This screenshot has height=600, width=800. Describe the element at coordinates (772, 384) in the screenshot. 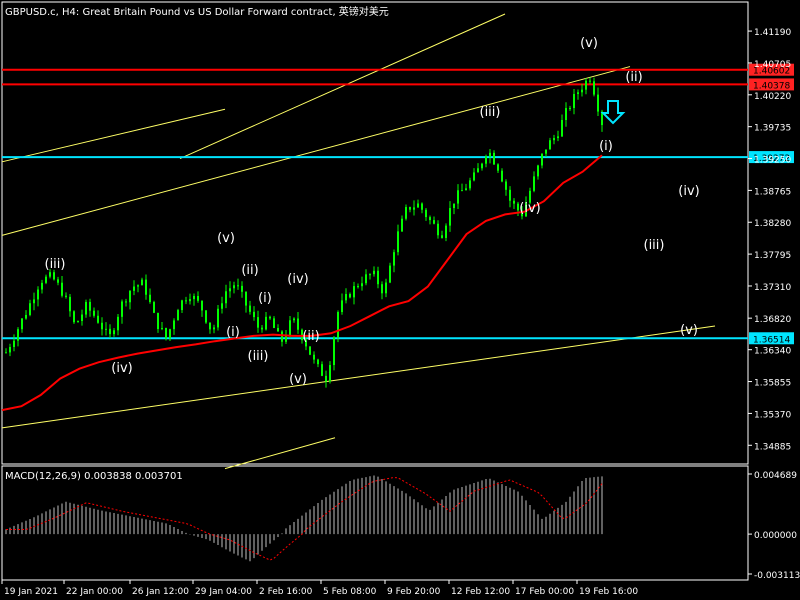

I see `price-tick-label: 1.35855` at that location.